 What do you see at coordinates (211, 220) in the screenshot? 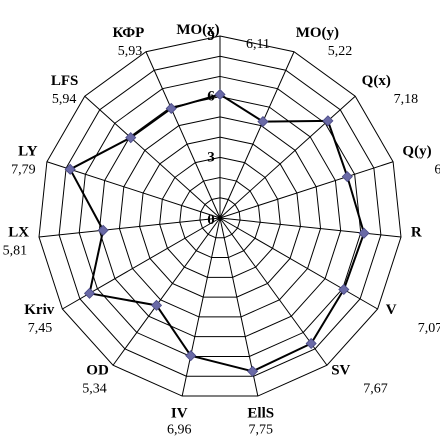
I see `radial-tick-label: 0` at bounding box center [211, 220].